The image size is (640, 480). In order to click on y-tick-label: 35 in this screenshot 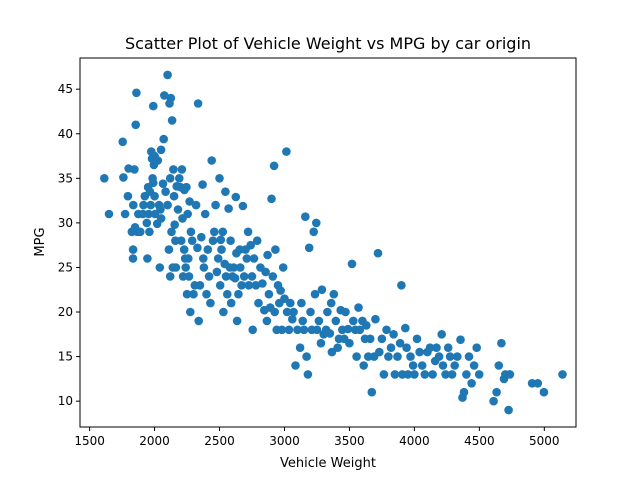, I will do `click(65, 178)`.